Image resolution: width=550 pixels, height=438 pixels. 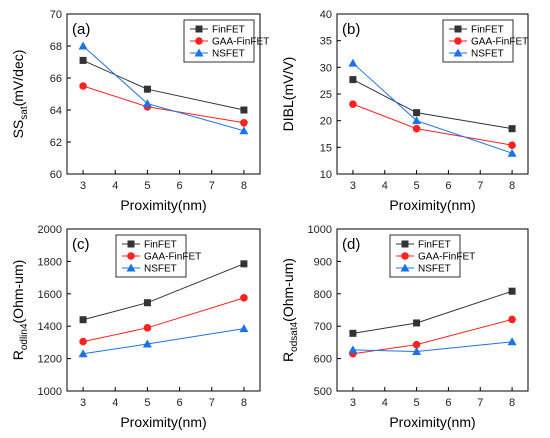 I want to click on y-tick-label: 40, so click(x=326, y=15).